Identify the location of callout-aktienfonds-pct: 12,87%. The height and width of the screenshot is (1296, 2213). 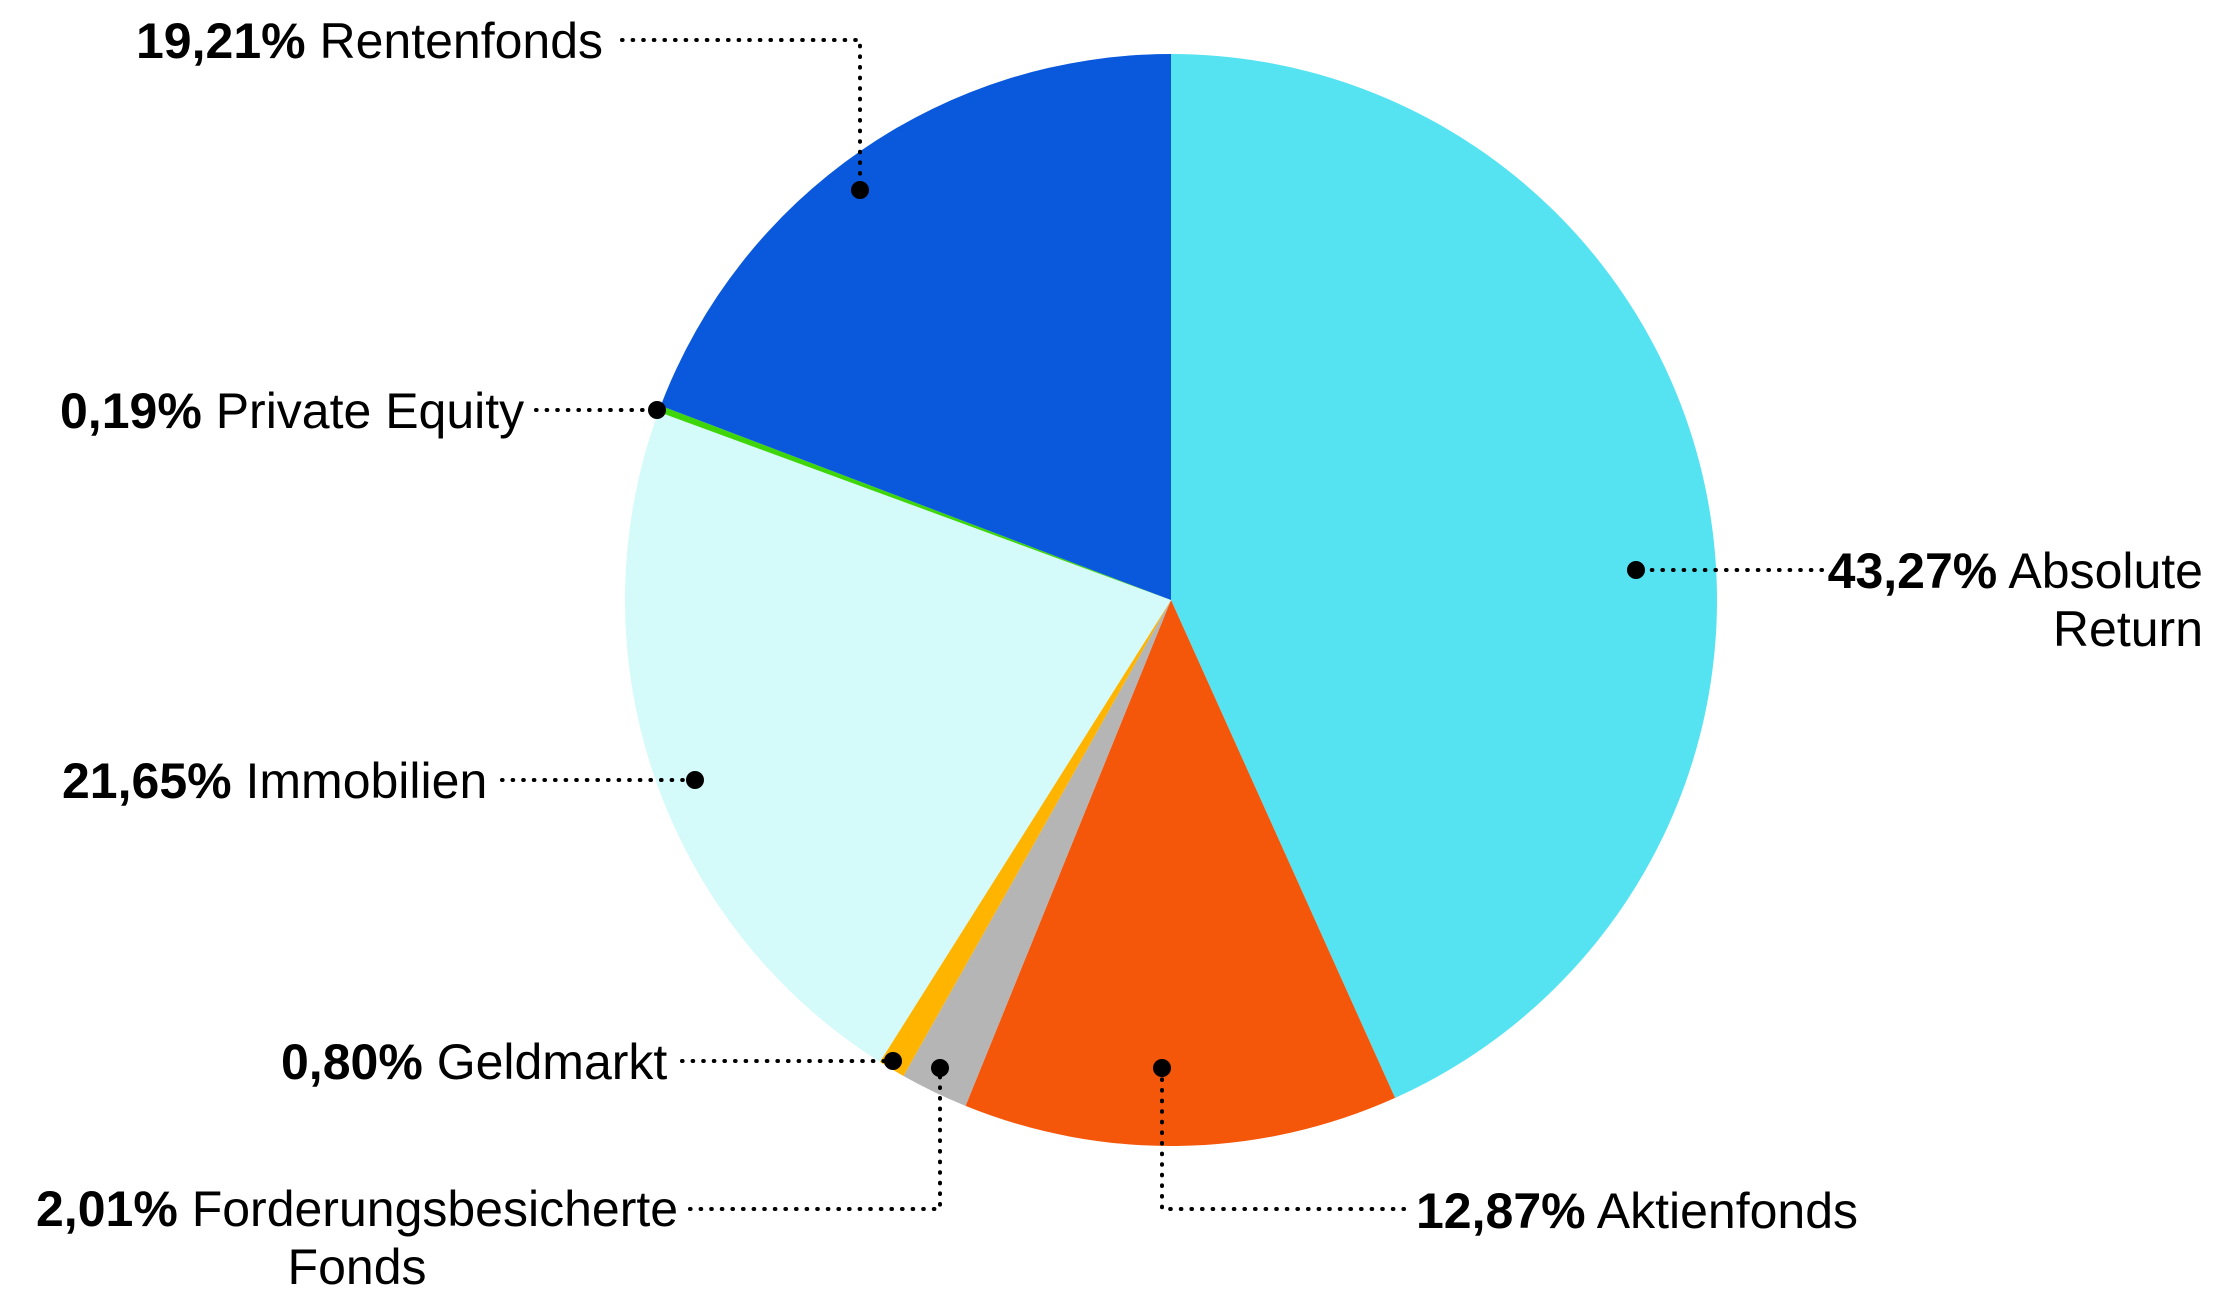
(1501, 1211).